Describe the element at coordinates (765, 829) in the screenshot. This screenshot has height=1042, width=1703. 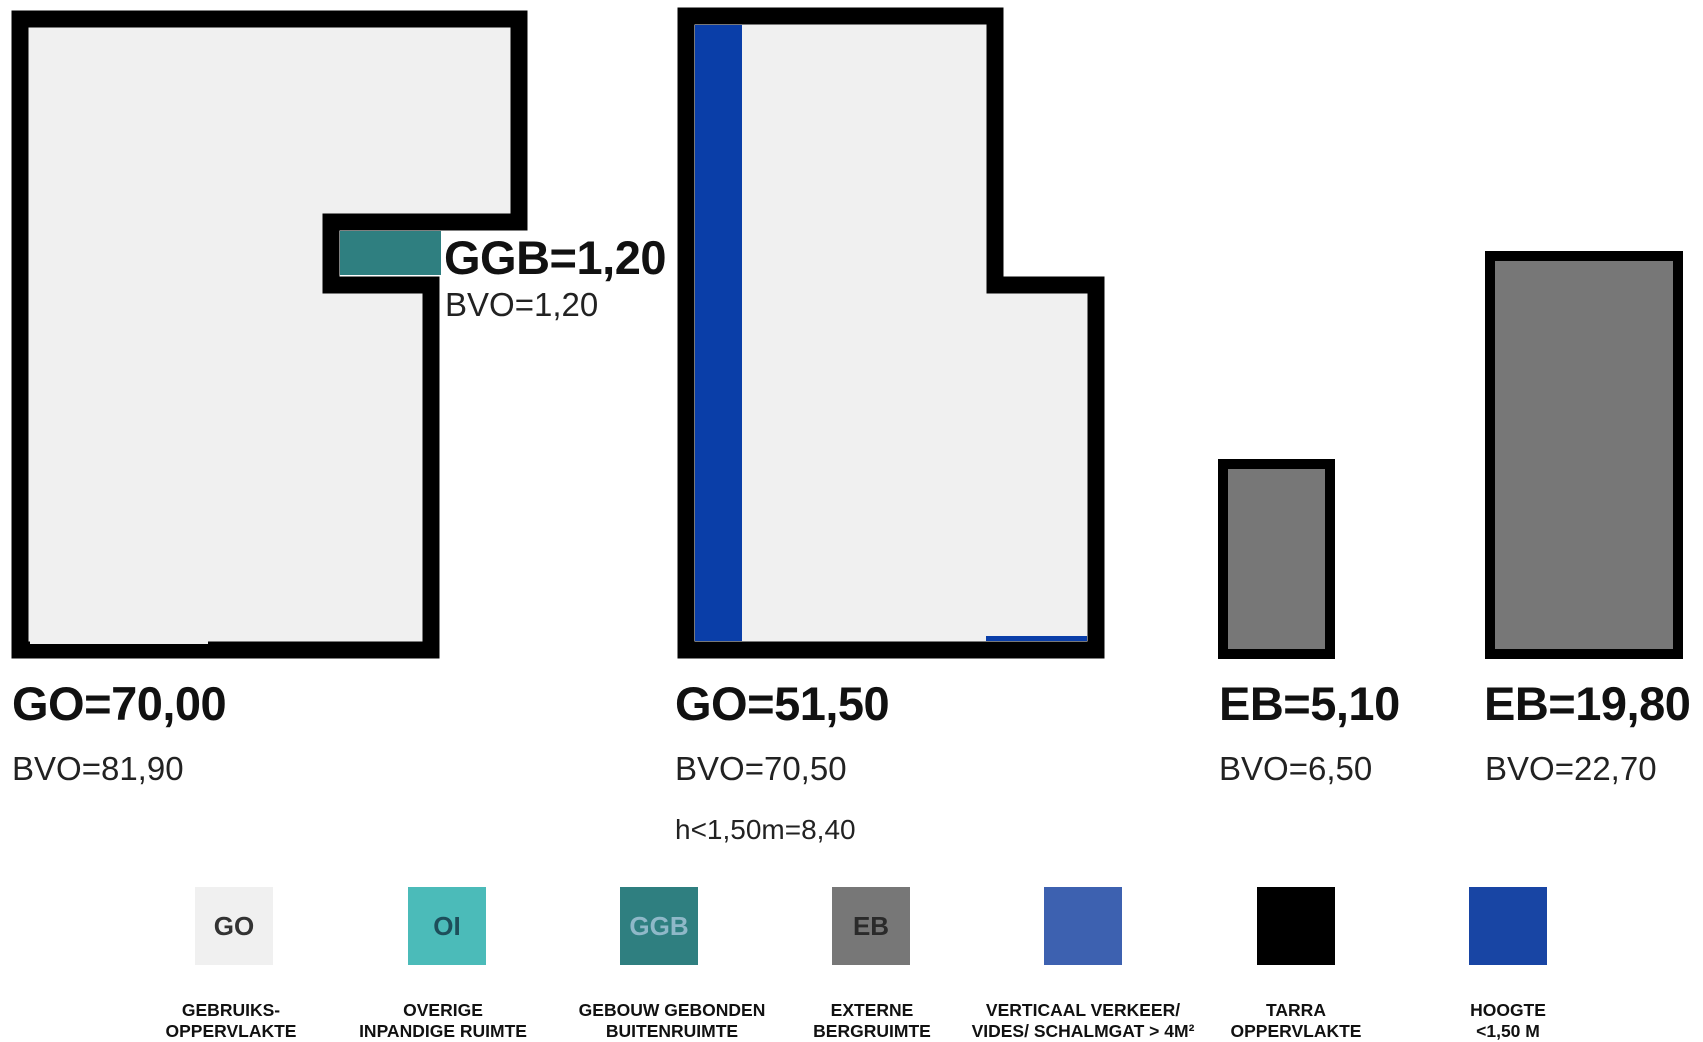
I see `unit2-low-height-label: h<1,50m=8,40` at that location.